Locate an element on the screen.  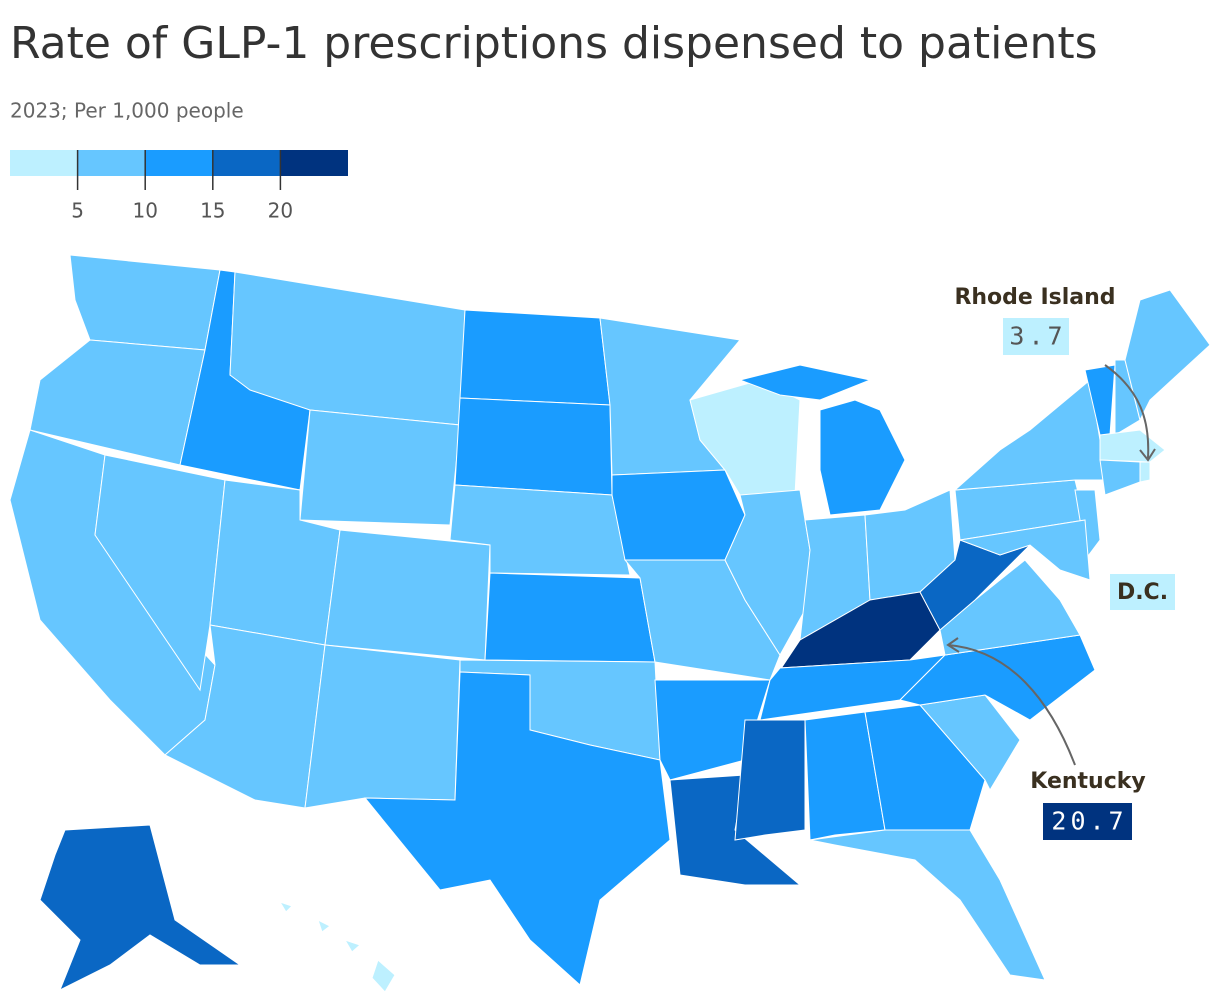
annotation-label: Rhode Island is located at coordinates (1034, 297).